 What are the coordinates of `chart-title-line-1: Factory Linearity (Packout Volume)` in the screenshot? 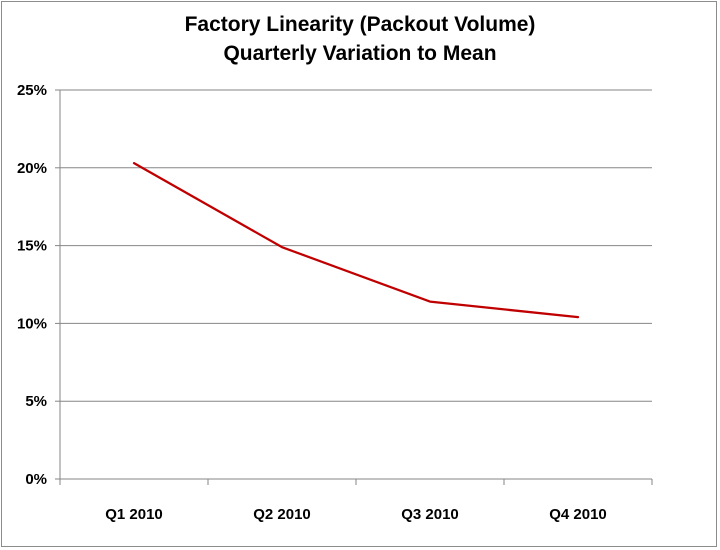 It's located at (360, 24).